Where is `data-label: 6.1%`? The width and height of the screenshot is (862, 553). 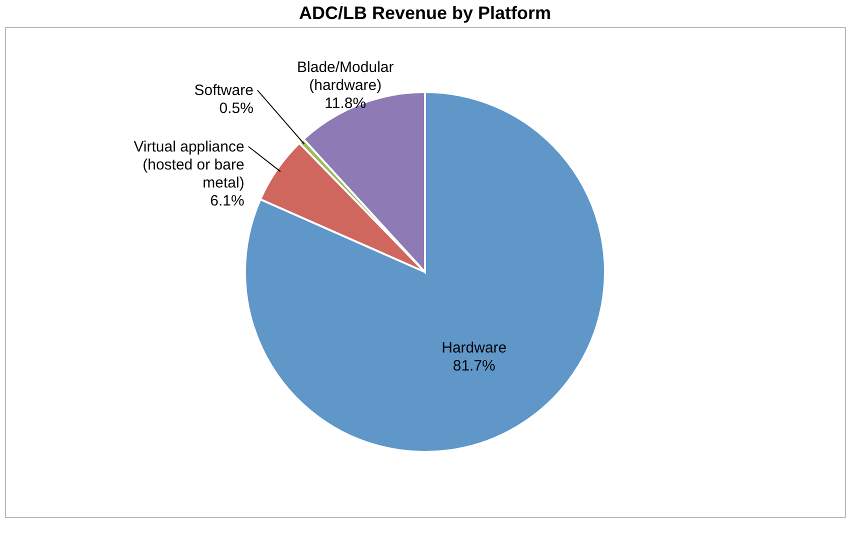 data-label: 6.1% is located at coordinates (227, 201).